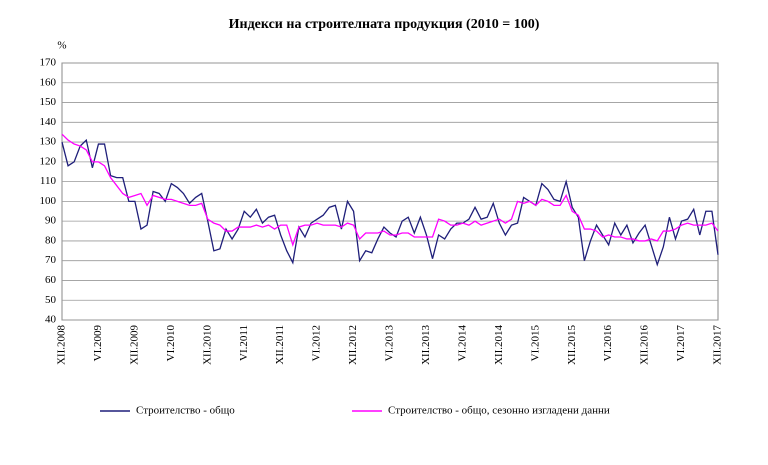  Describe the element at coordinates (51, 320) in the screenshot. I see `y-tick-label: 40` at that location.